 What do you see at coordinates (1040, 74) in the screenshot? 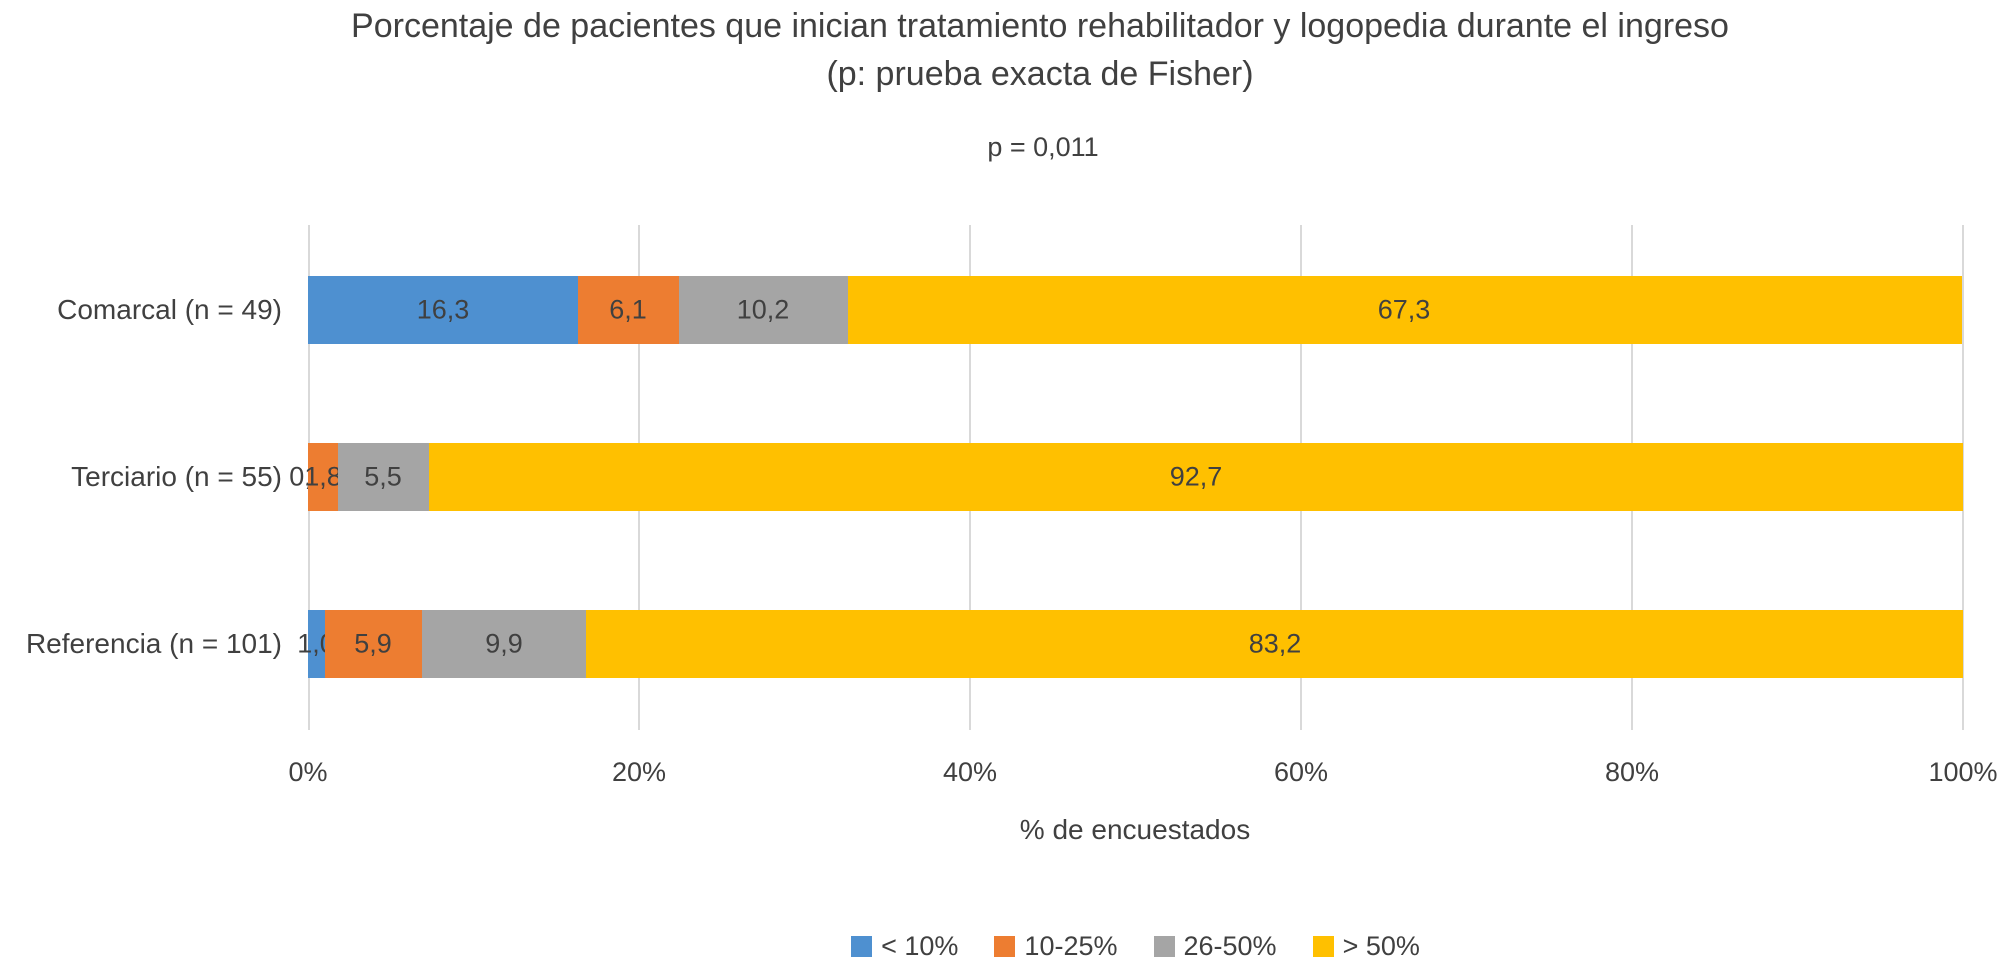
I see `chart-title-line2: (p: prueba exacta de Fisher)` at bounding box center [1040, 74].